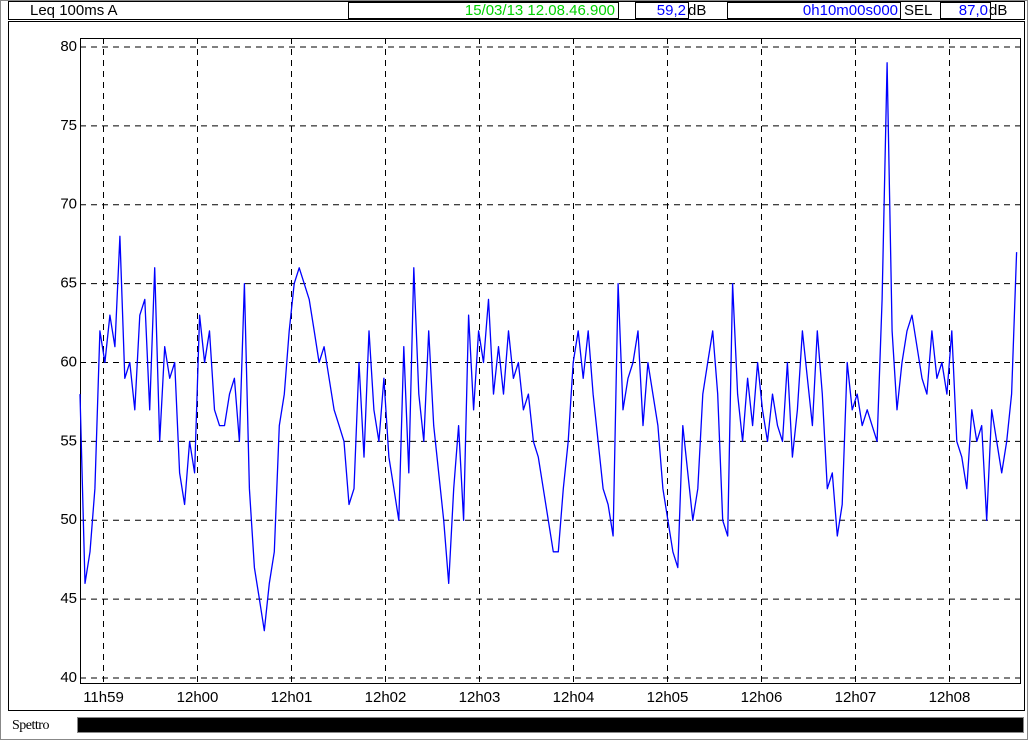 This screenshot has width=1028, height=740. I want to click on y-tick-label: 45, so click(68, 598).